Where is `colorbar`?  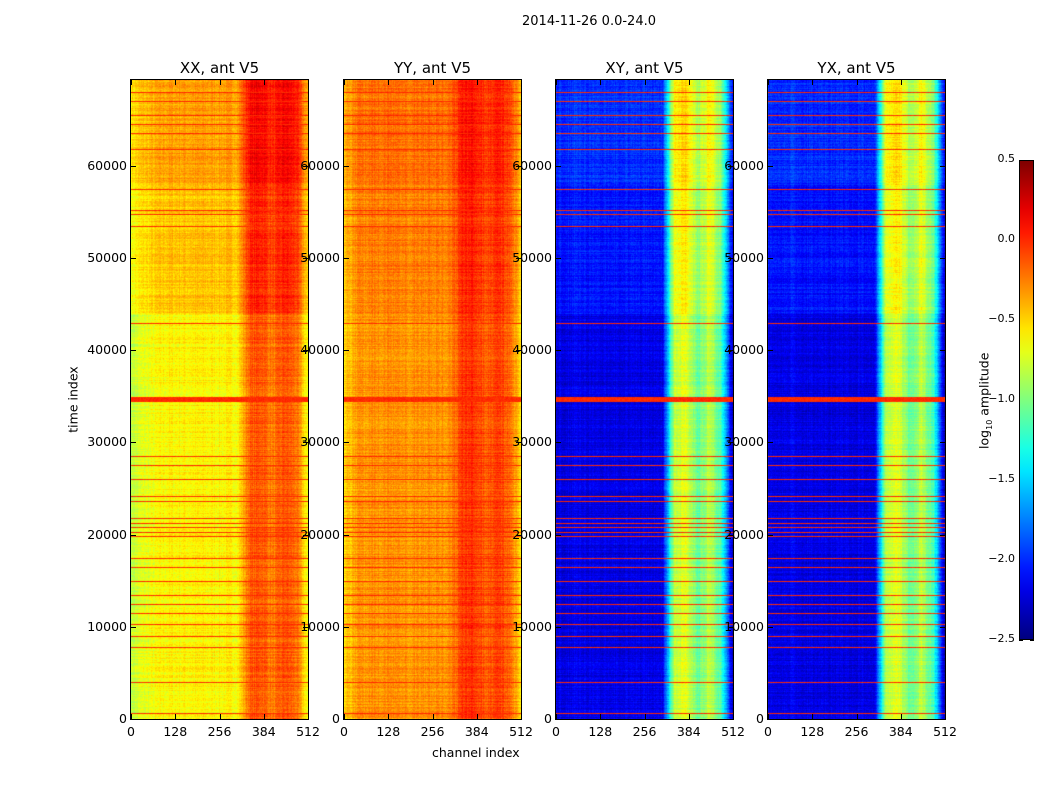 colorbar is located at coordinates (1026, 400).